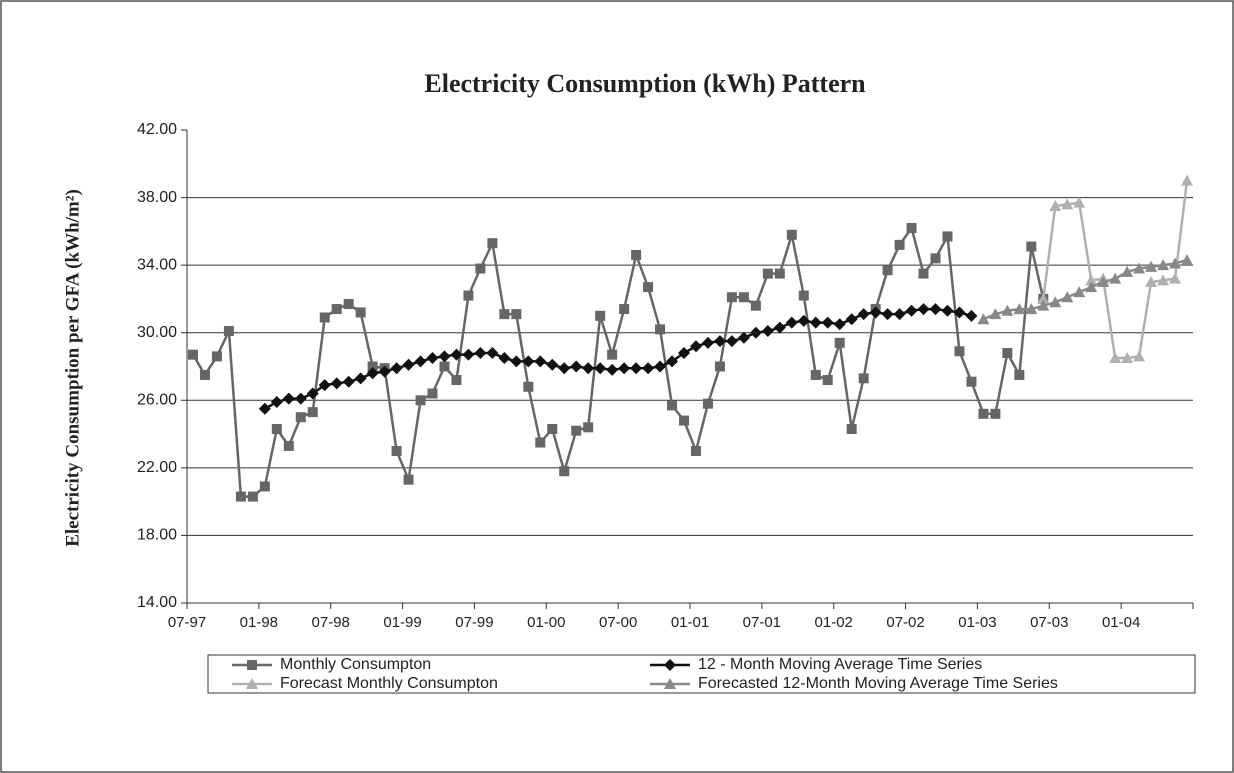 The image size is (1234, 773). Describe the element at coordinates (645, 83) in the screenshot. I see `chart-title: Electricity Consumption (kWh) Pattern` at that location.